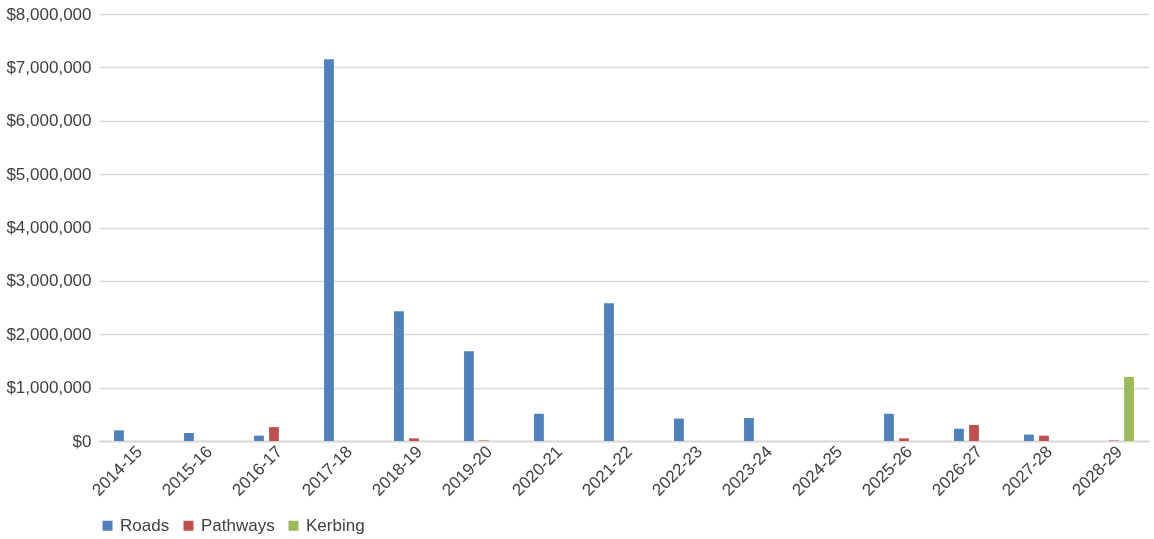 This screenshot has width=1154, height=539. I want to click on legend-label: Roads, so click(145, 525).